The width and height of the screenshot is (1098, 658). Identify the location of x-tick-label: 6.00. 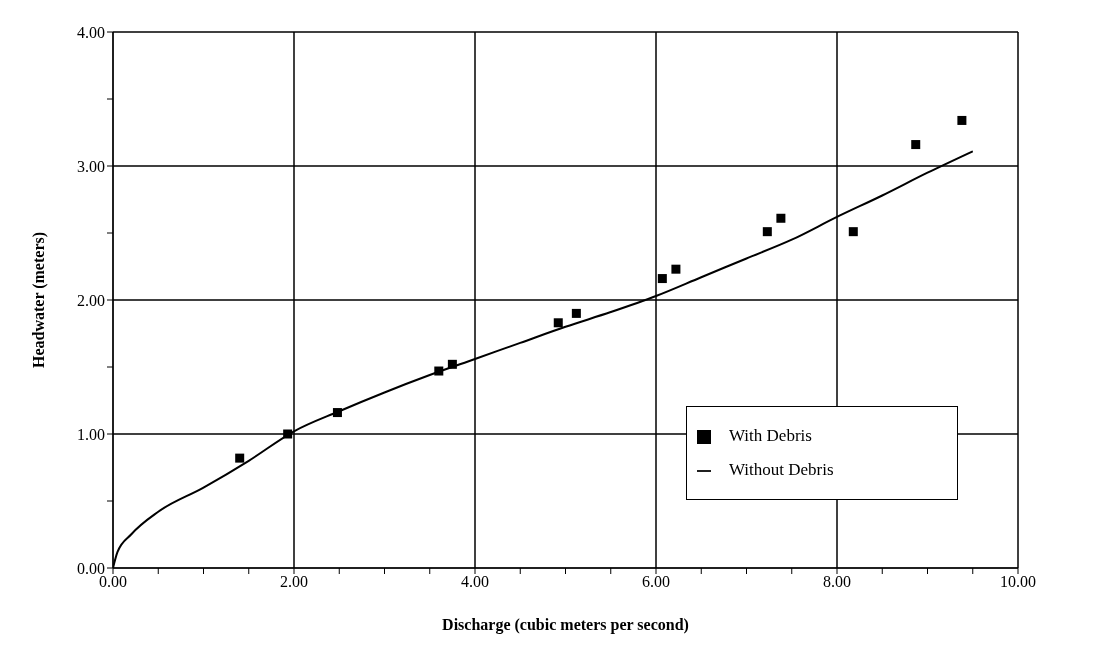
(656, 582).